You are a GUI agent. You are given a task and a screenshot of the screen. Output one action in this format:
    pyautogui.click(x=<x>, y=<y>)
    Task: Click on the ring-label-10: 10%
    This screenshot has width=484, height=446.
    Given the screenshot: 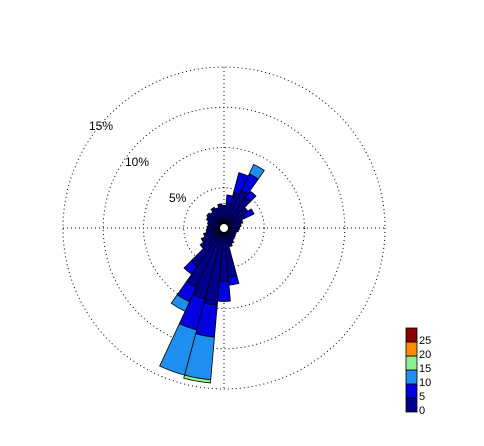 What is the action you would take?
    pyautogui.click(x=137, y=162)
    